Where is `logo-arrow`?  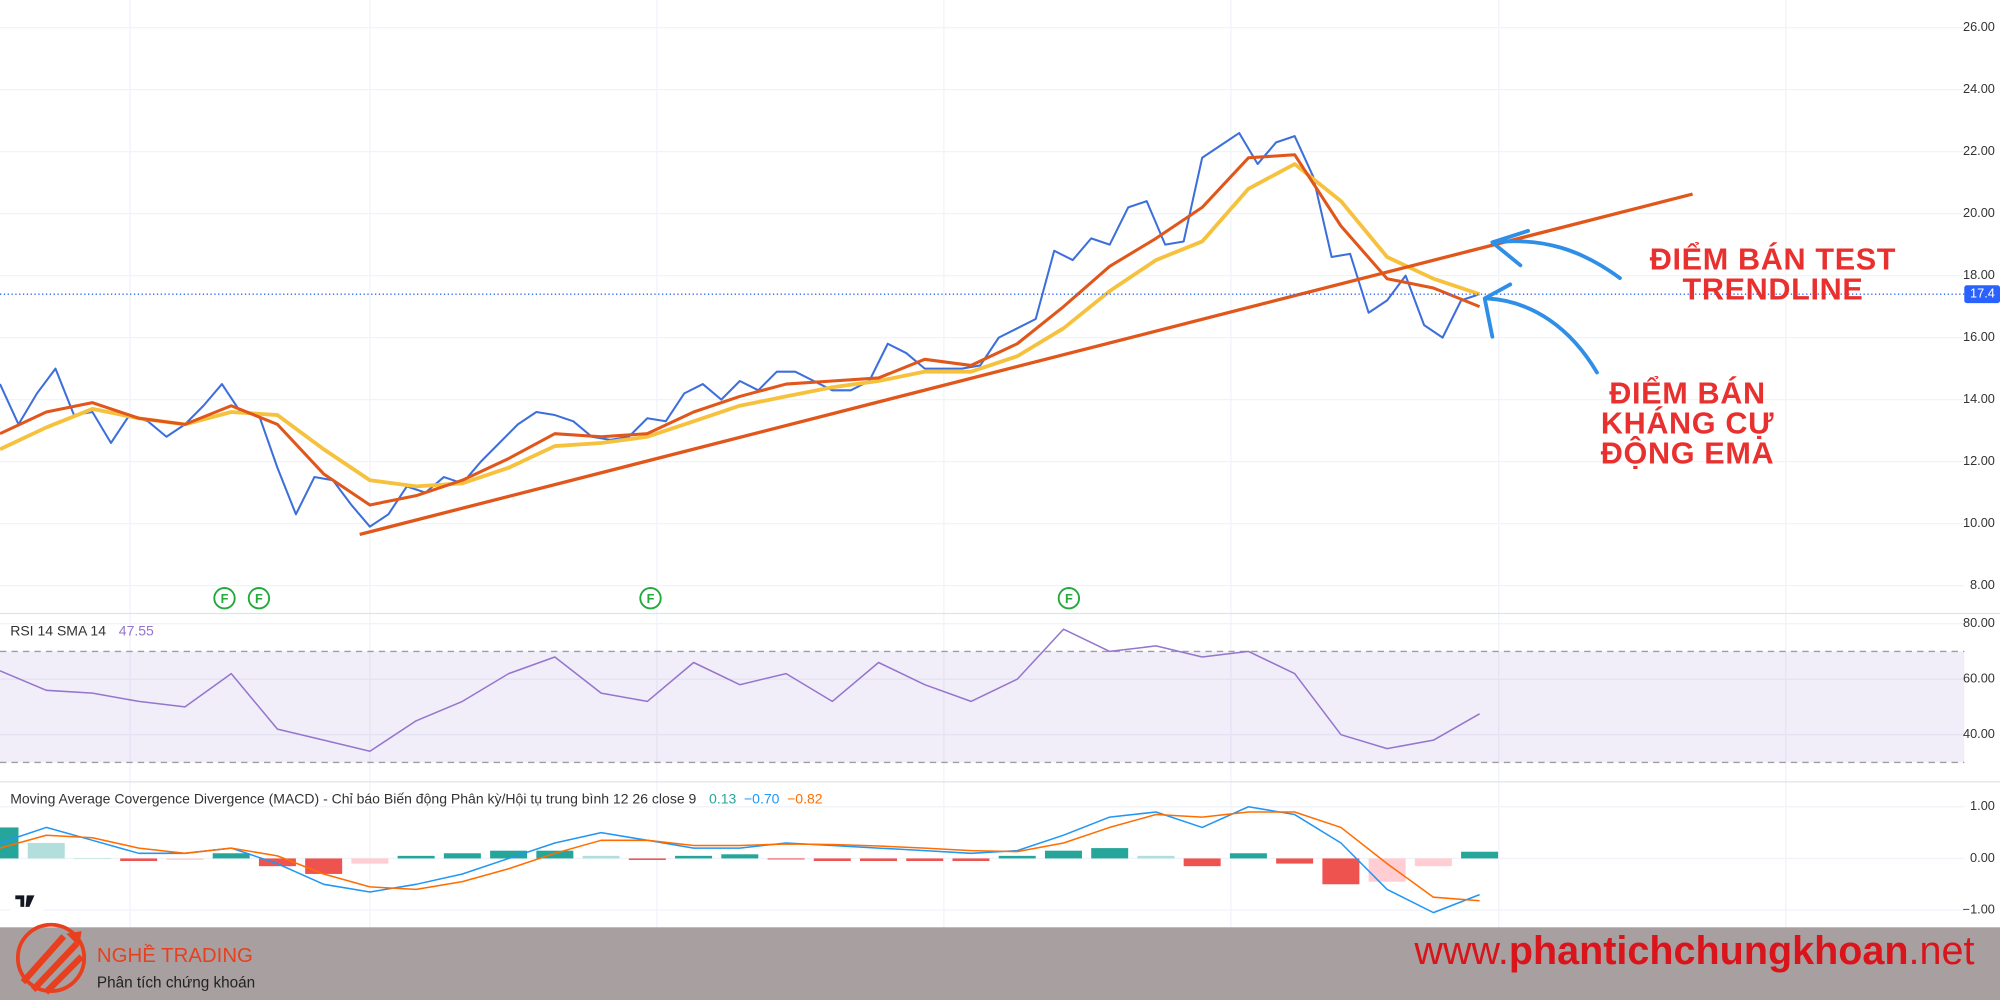 logo-arrow is located at coordinates (74, 939).